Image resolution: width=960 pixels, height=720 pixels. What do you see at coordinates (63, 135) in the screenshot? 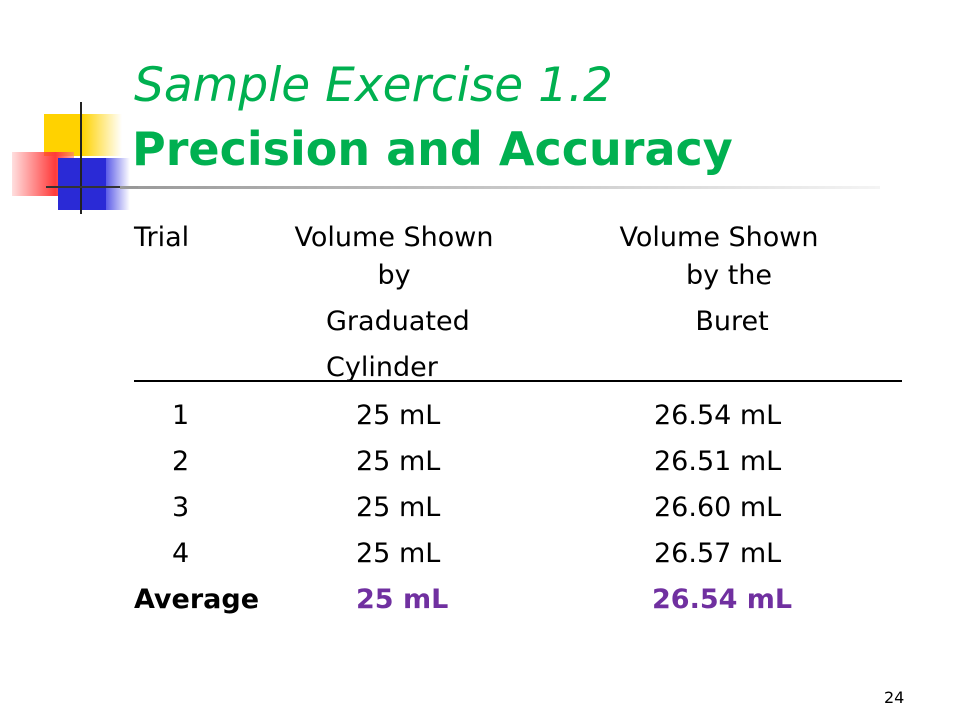
I see `logo-yellow-square` at bounding box center [63, 135].